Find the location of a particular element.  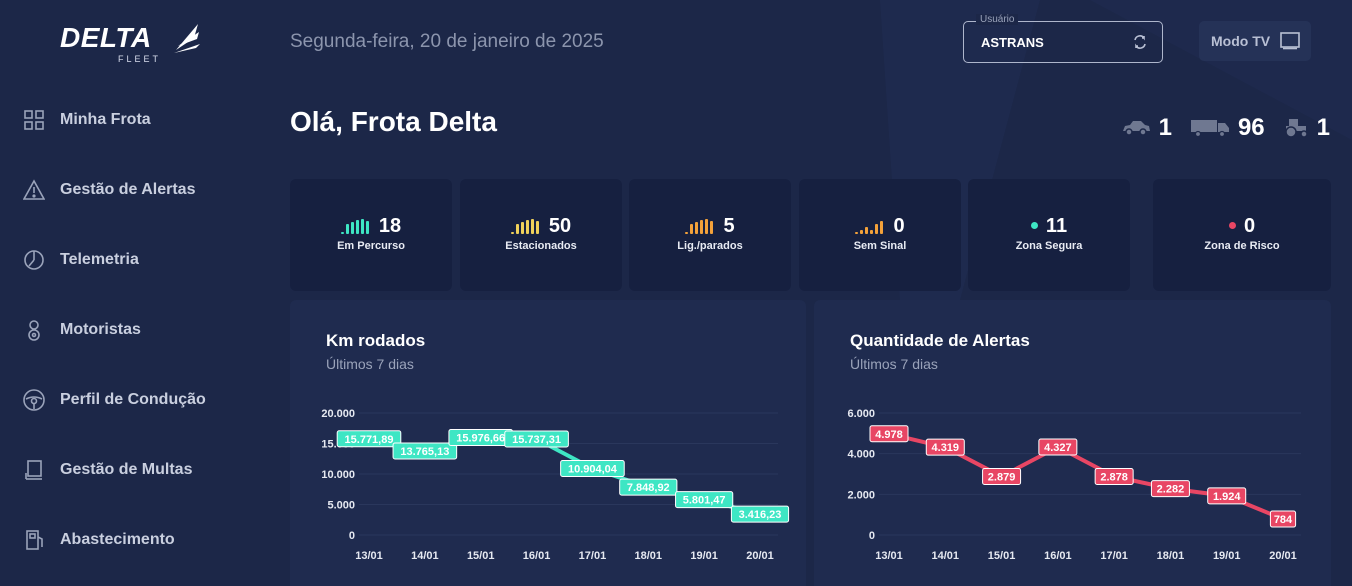

status-card-sem-sinal: 0 Sem Sinal is located at coordinates (880, 235).